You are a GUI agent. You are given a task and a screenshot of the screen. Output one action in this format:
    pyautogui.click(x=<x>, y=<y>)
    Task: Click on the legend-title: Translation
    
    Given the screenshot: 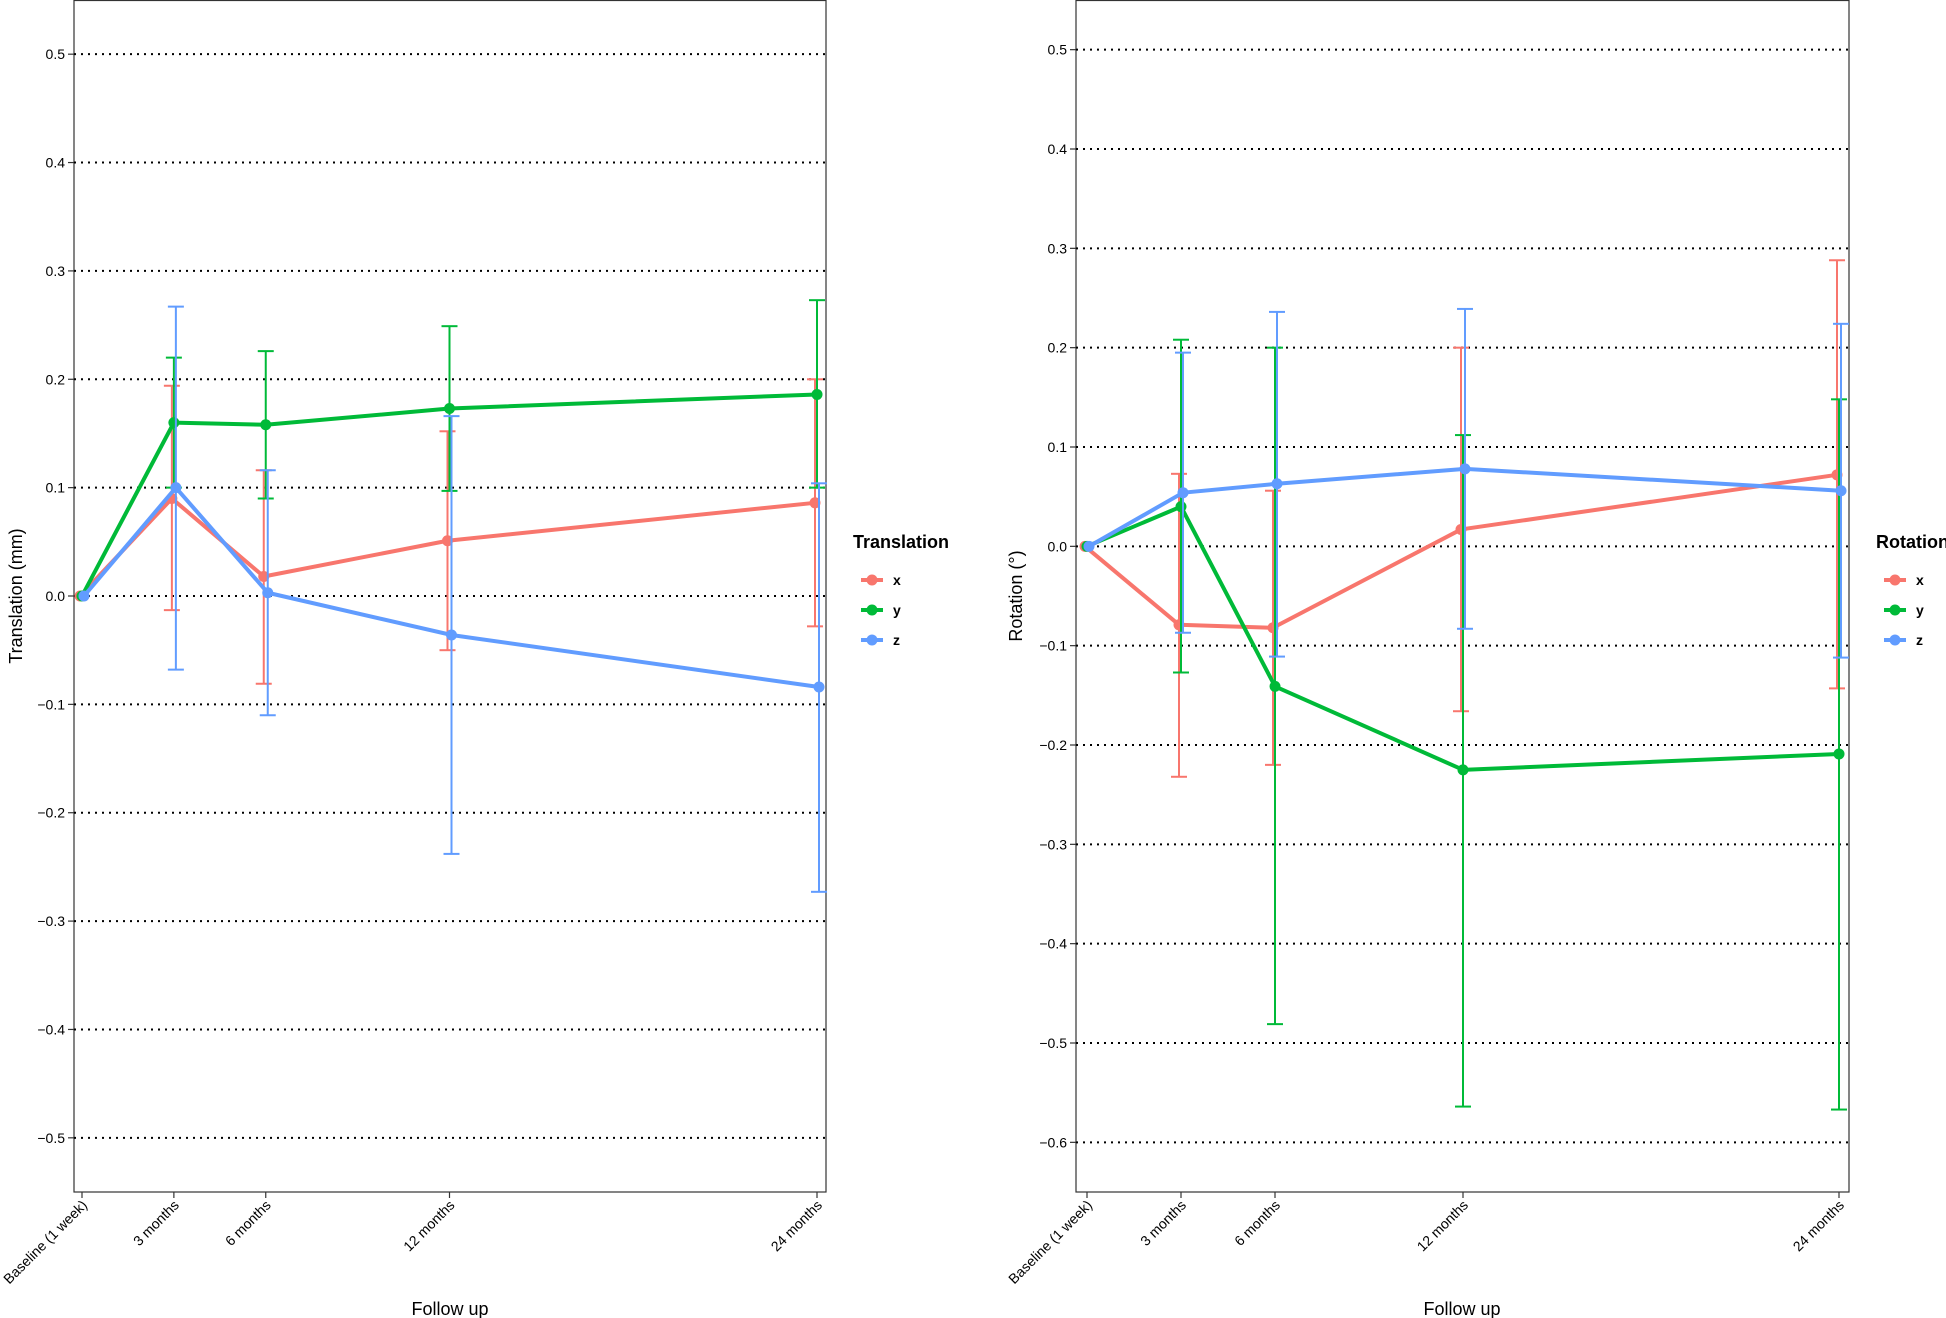 What is the action you would take?
    pyautogui.click(x=901, y=542)
    